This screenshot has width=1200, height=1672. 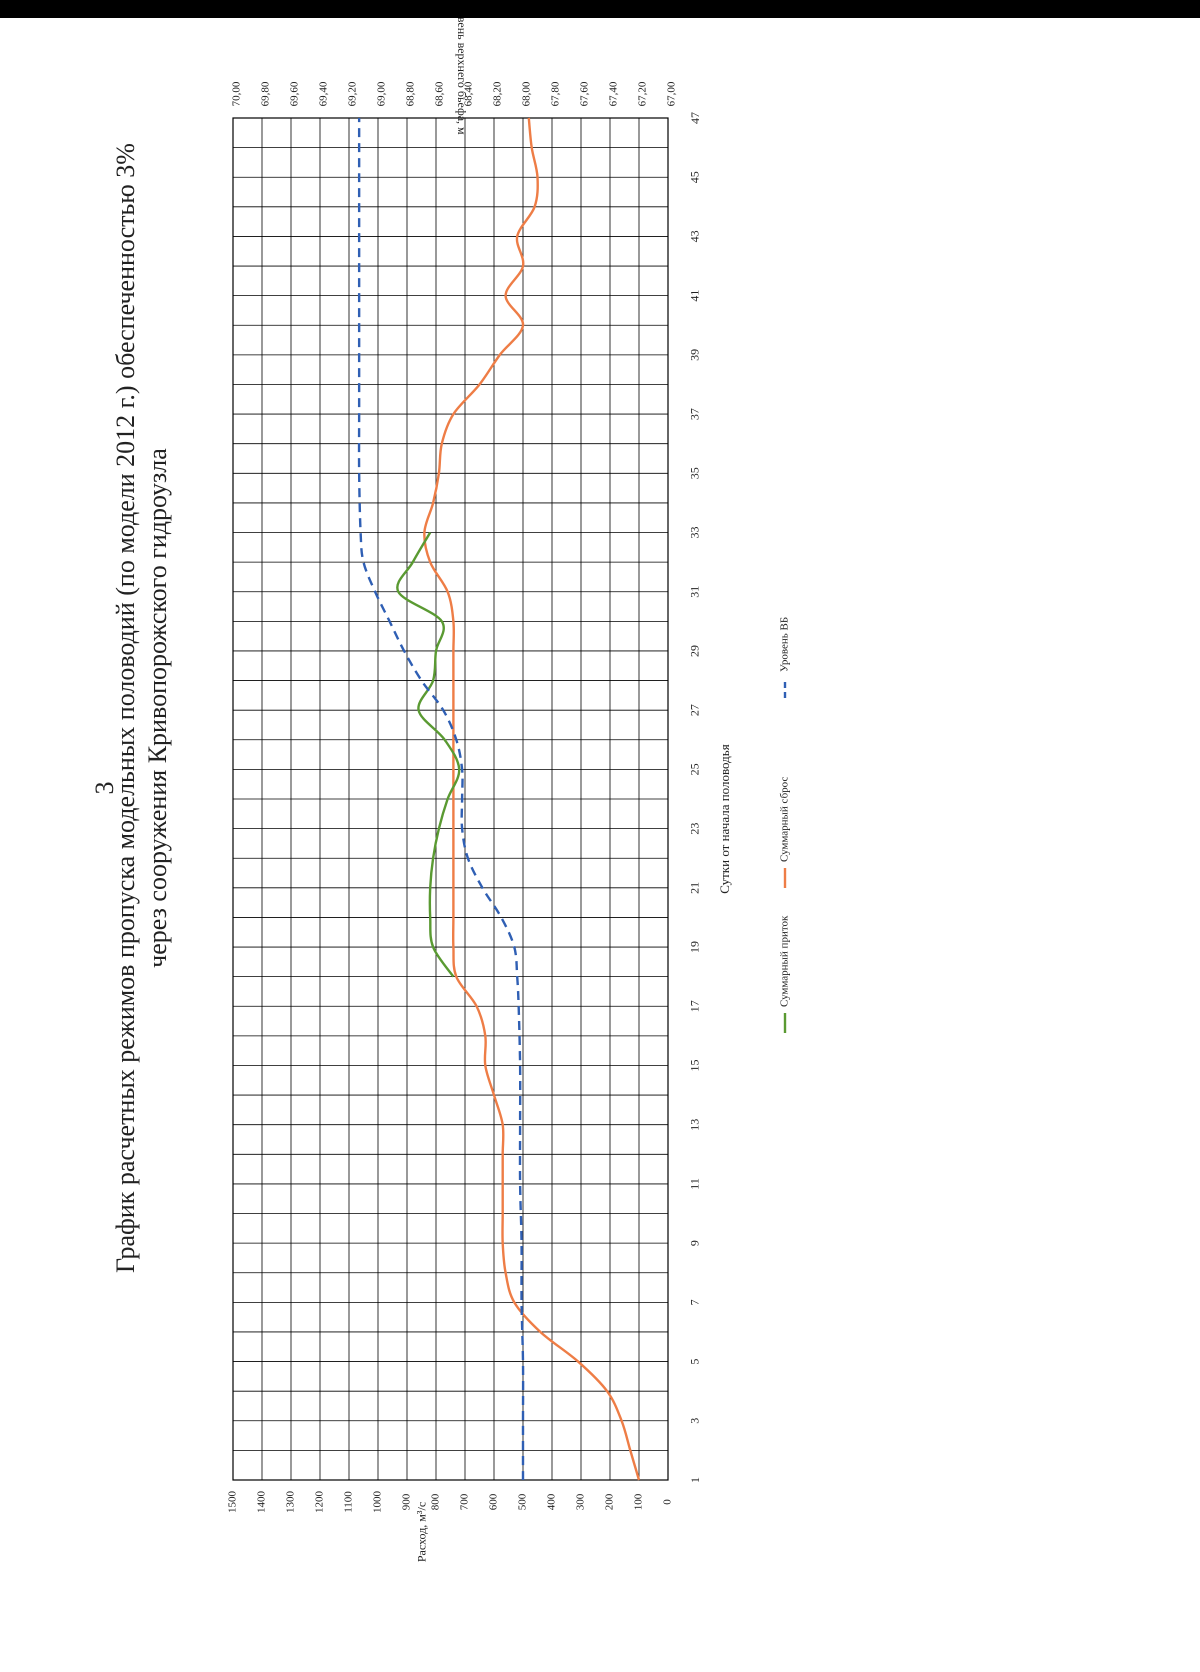 What do you see at coordinates (695, 473) in the screenshot?
I see `x-tick-label: 35` at bounding box center [695, 473].